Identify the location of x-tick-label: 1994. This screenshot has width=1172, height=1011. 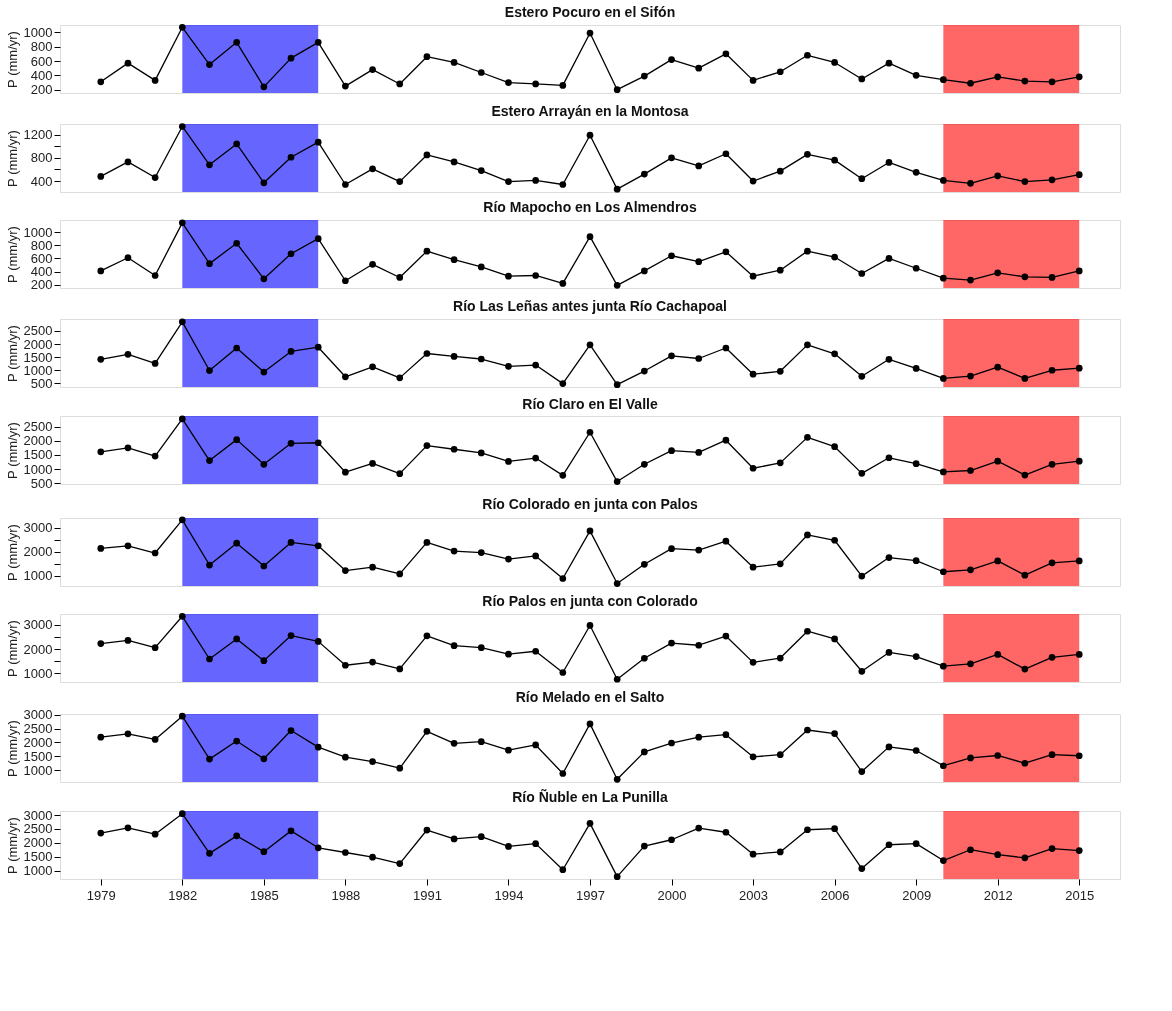
(509, 895).